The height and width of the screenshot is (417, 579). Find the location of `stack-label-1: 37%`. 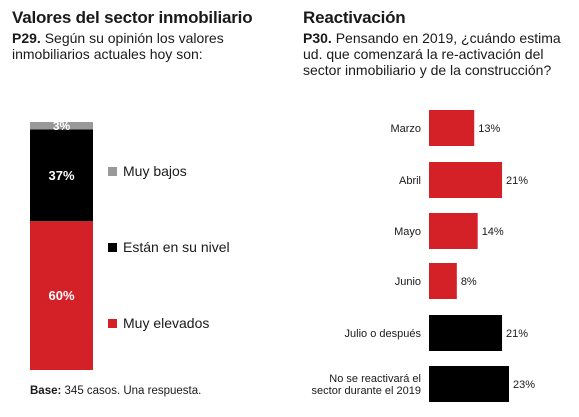

stack-label-1: 37% is located at coordinates (61, 175).